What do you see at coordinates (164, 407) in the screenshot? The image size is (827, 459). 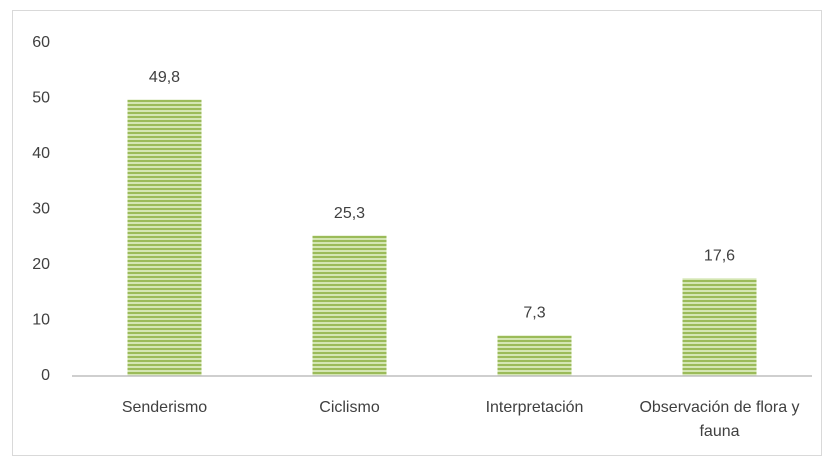 I see `x-tick-label: Senderismo` at bounding box center [164, 407].